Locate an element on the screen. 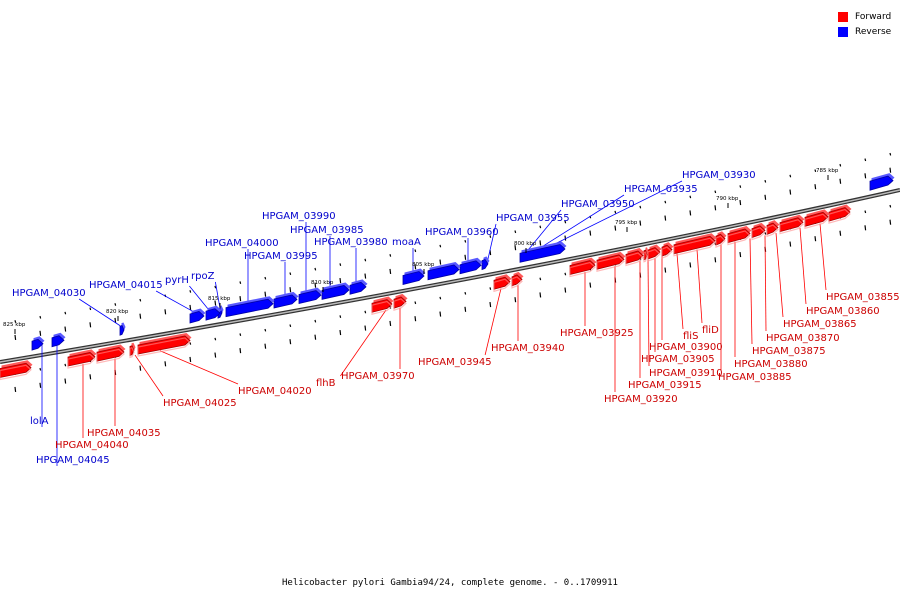 The height and width of the screenshot is (600, 900). reverse-gene-label: HPGAM_03995 is located at coordinates (281, 256).